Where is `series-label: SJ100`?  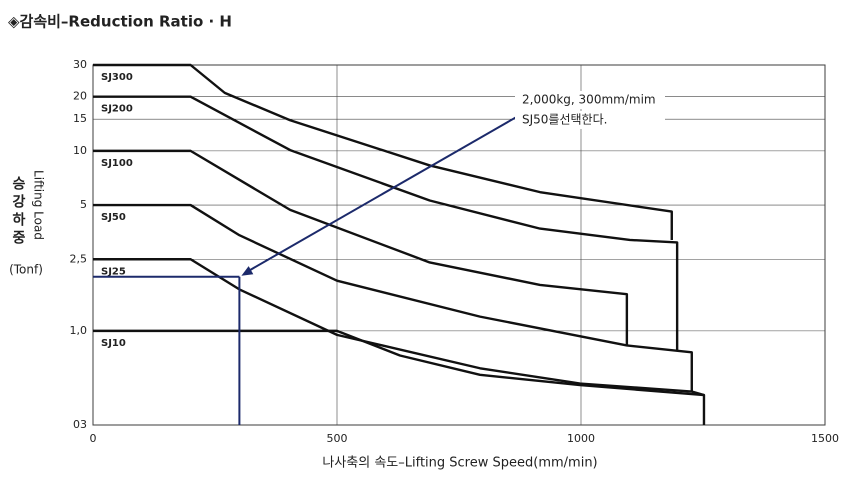 series-label: SJ100 is located at coordinates (117, 163).